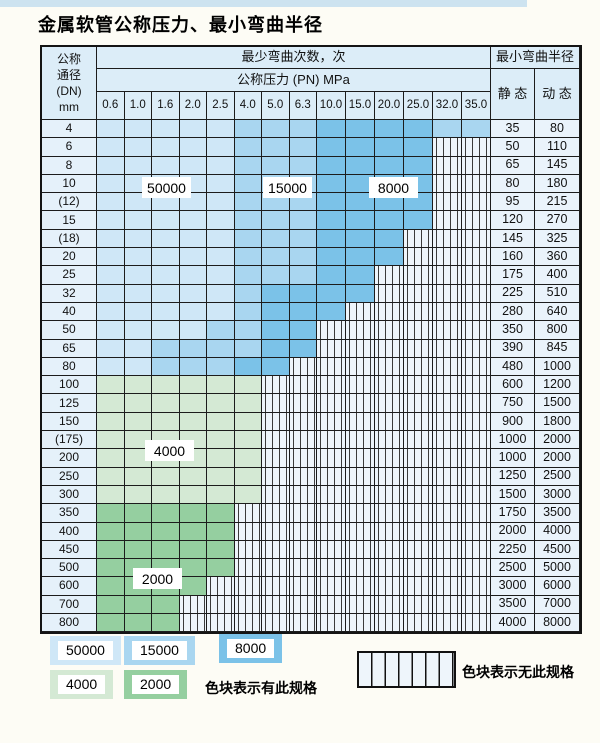 The width and height of the screenshot is (600, 743). What do you see at coordinates (557, 257) in the screenshot?
I see `dynamic-value-cell: 360` at bounding box center [557, 257].